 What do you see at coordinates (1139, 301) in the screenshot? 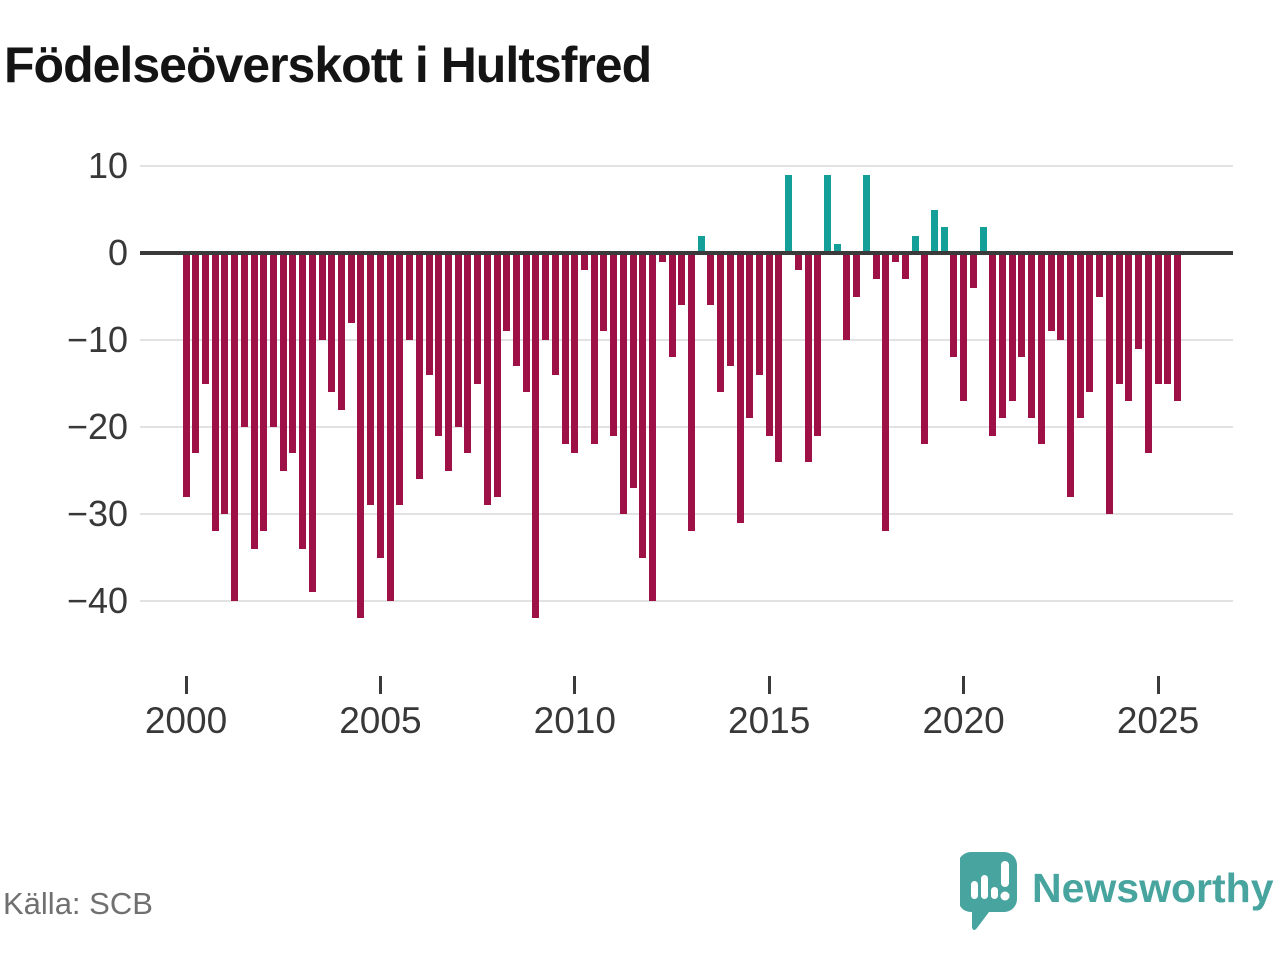
I see `bar-2024-Q3` at bounding box center [1139, 301].